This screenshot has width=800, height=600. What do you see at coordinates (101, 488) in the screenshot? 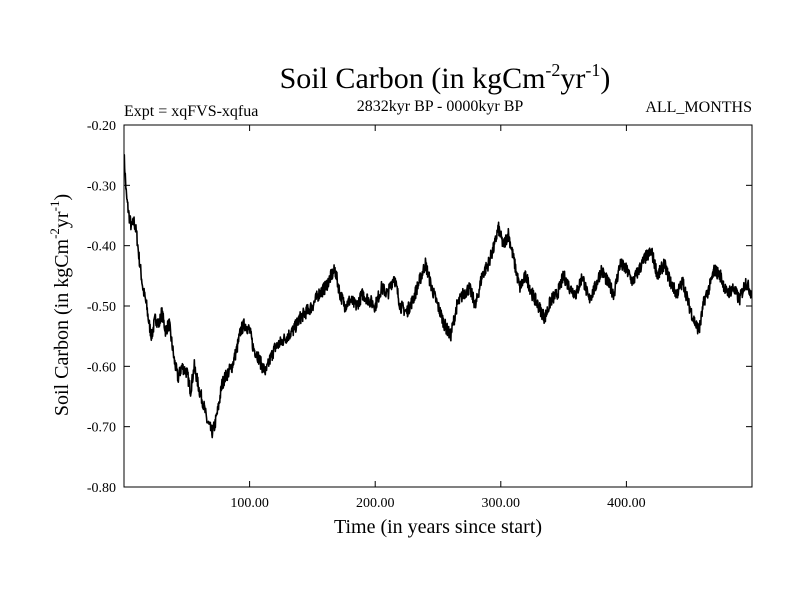
I see `y-tick-label: -0.80` at bounding box center [101, 488].